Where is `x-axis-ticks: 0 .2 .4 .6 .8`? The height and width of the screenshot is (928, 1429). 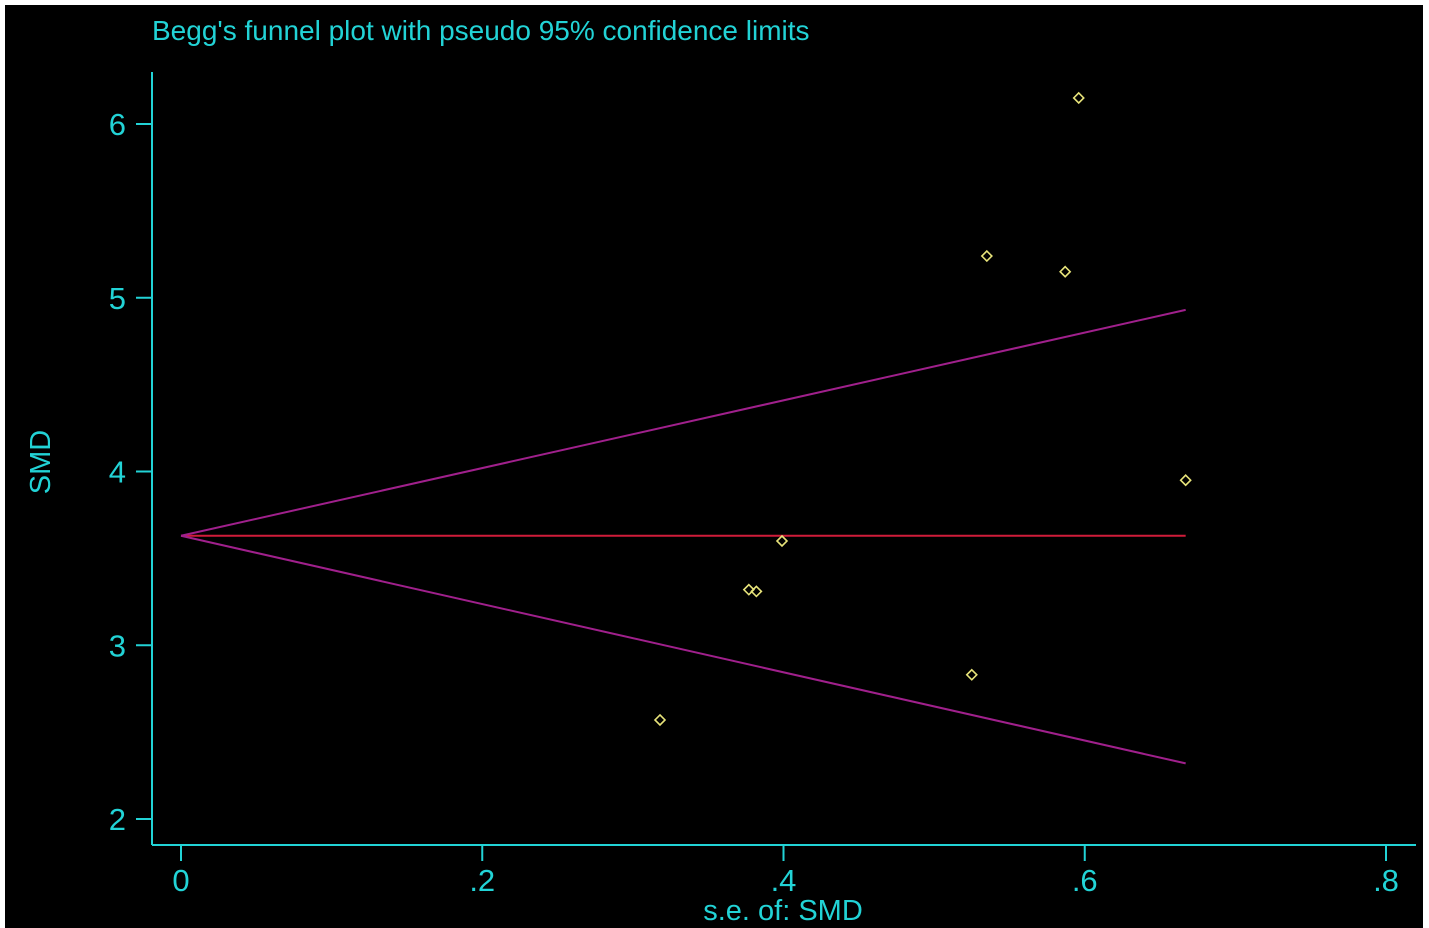 x-axis-ticks: 0 .2 .4 .6 .8 is located at coordinates (785, 871).